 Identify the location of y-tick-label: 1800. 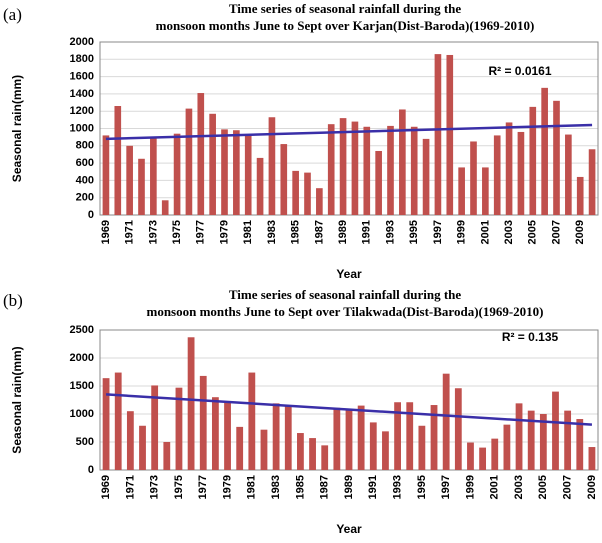
(82, 59).